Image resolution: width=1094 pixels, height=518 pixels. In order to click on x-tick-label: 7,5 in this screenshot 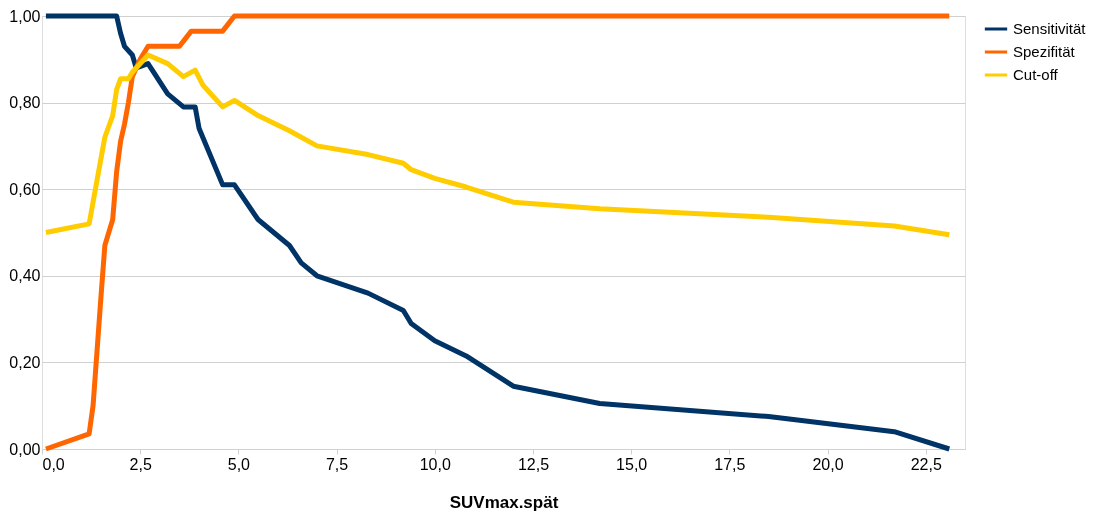, I will do `click(337, 464)`.